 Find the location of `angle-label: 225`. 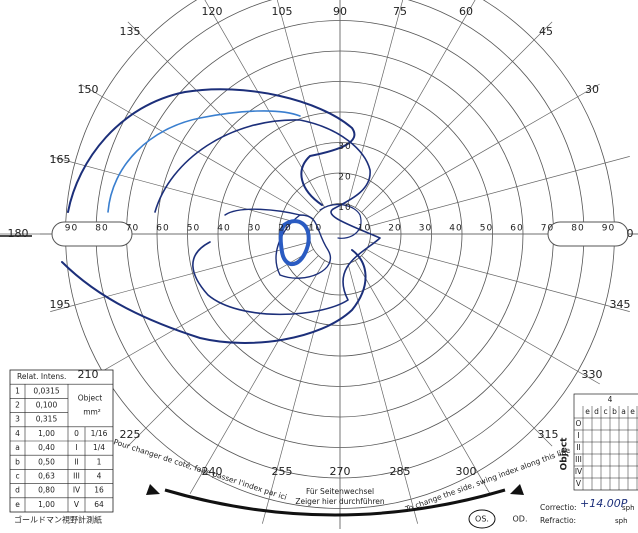

angle-label: 225 is located at coordinates (130, 434).